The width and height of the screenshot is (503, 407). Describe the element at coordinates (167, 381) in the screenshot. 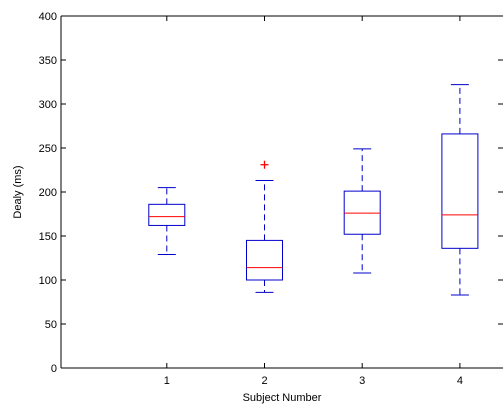

I see `x-tick-label: 1` at that location.